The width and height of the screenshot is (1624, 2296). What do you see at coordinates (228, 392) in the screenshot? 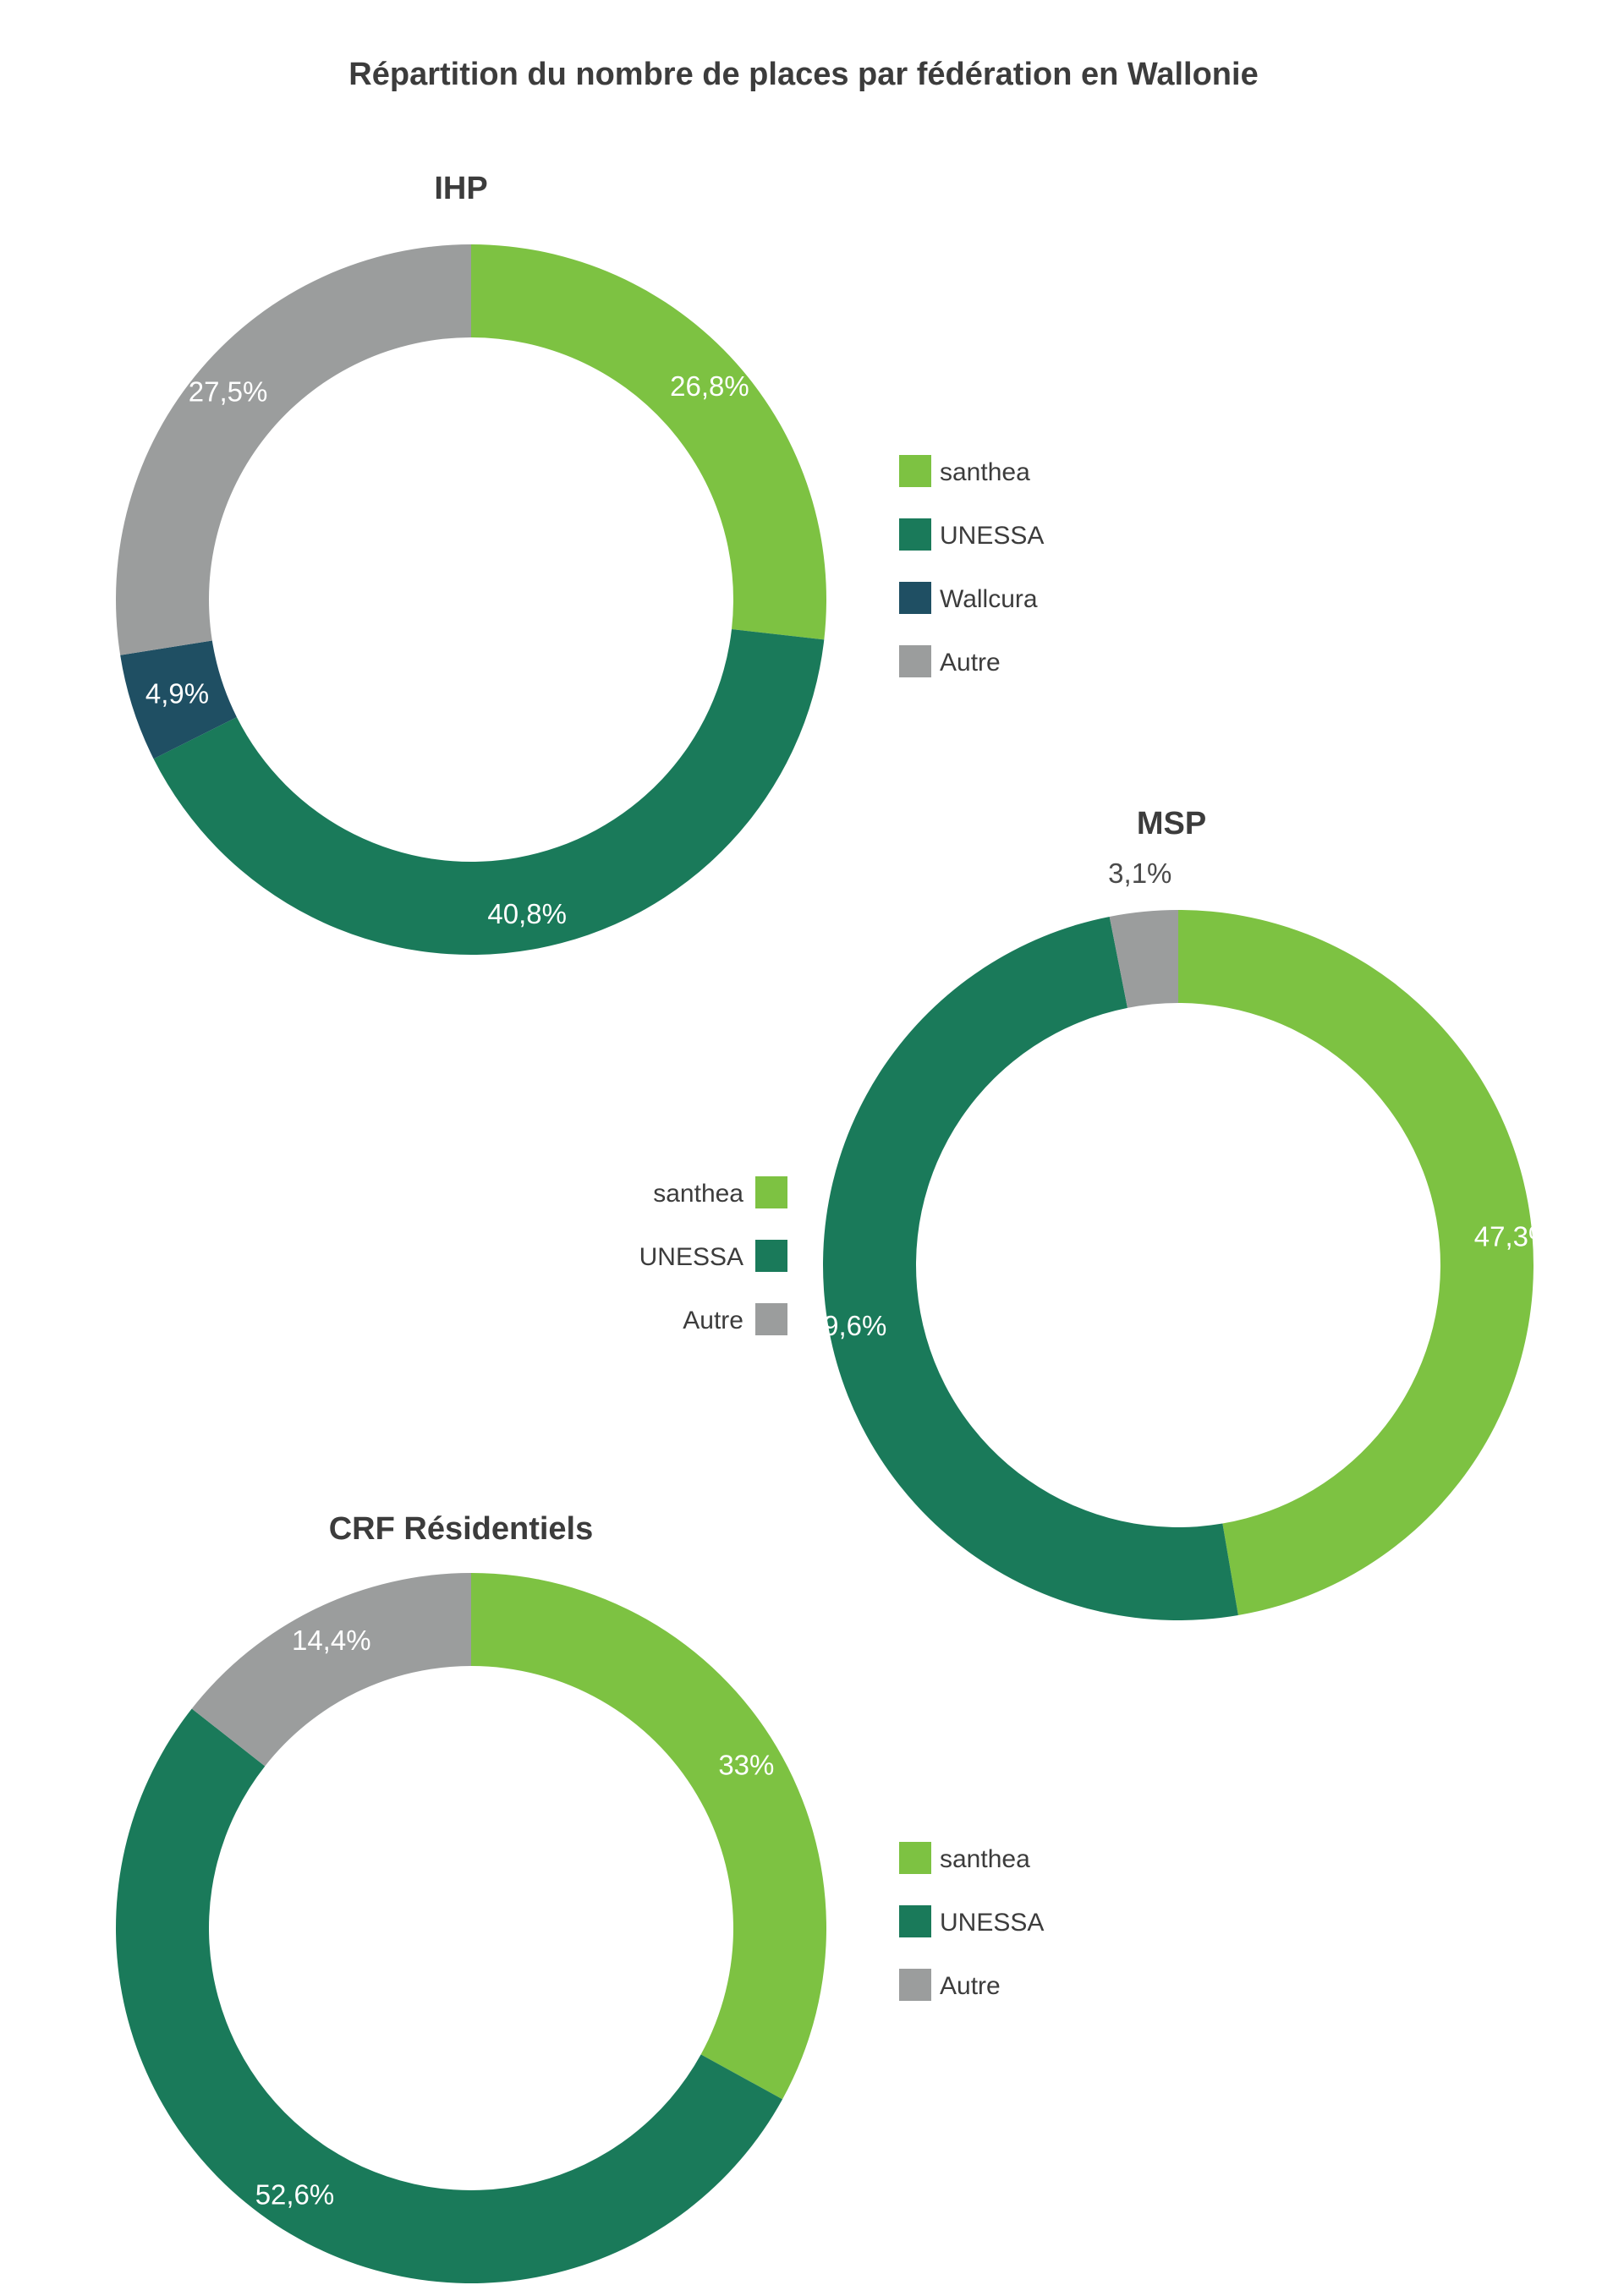
I see `slice-value-label: 27,5%` at bounding box center [228, 392].